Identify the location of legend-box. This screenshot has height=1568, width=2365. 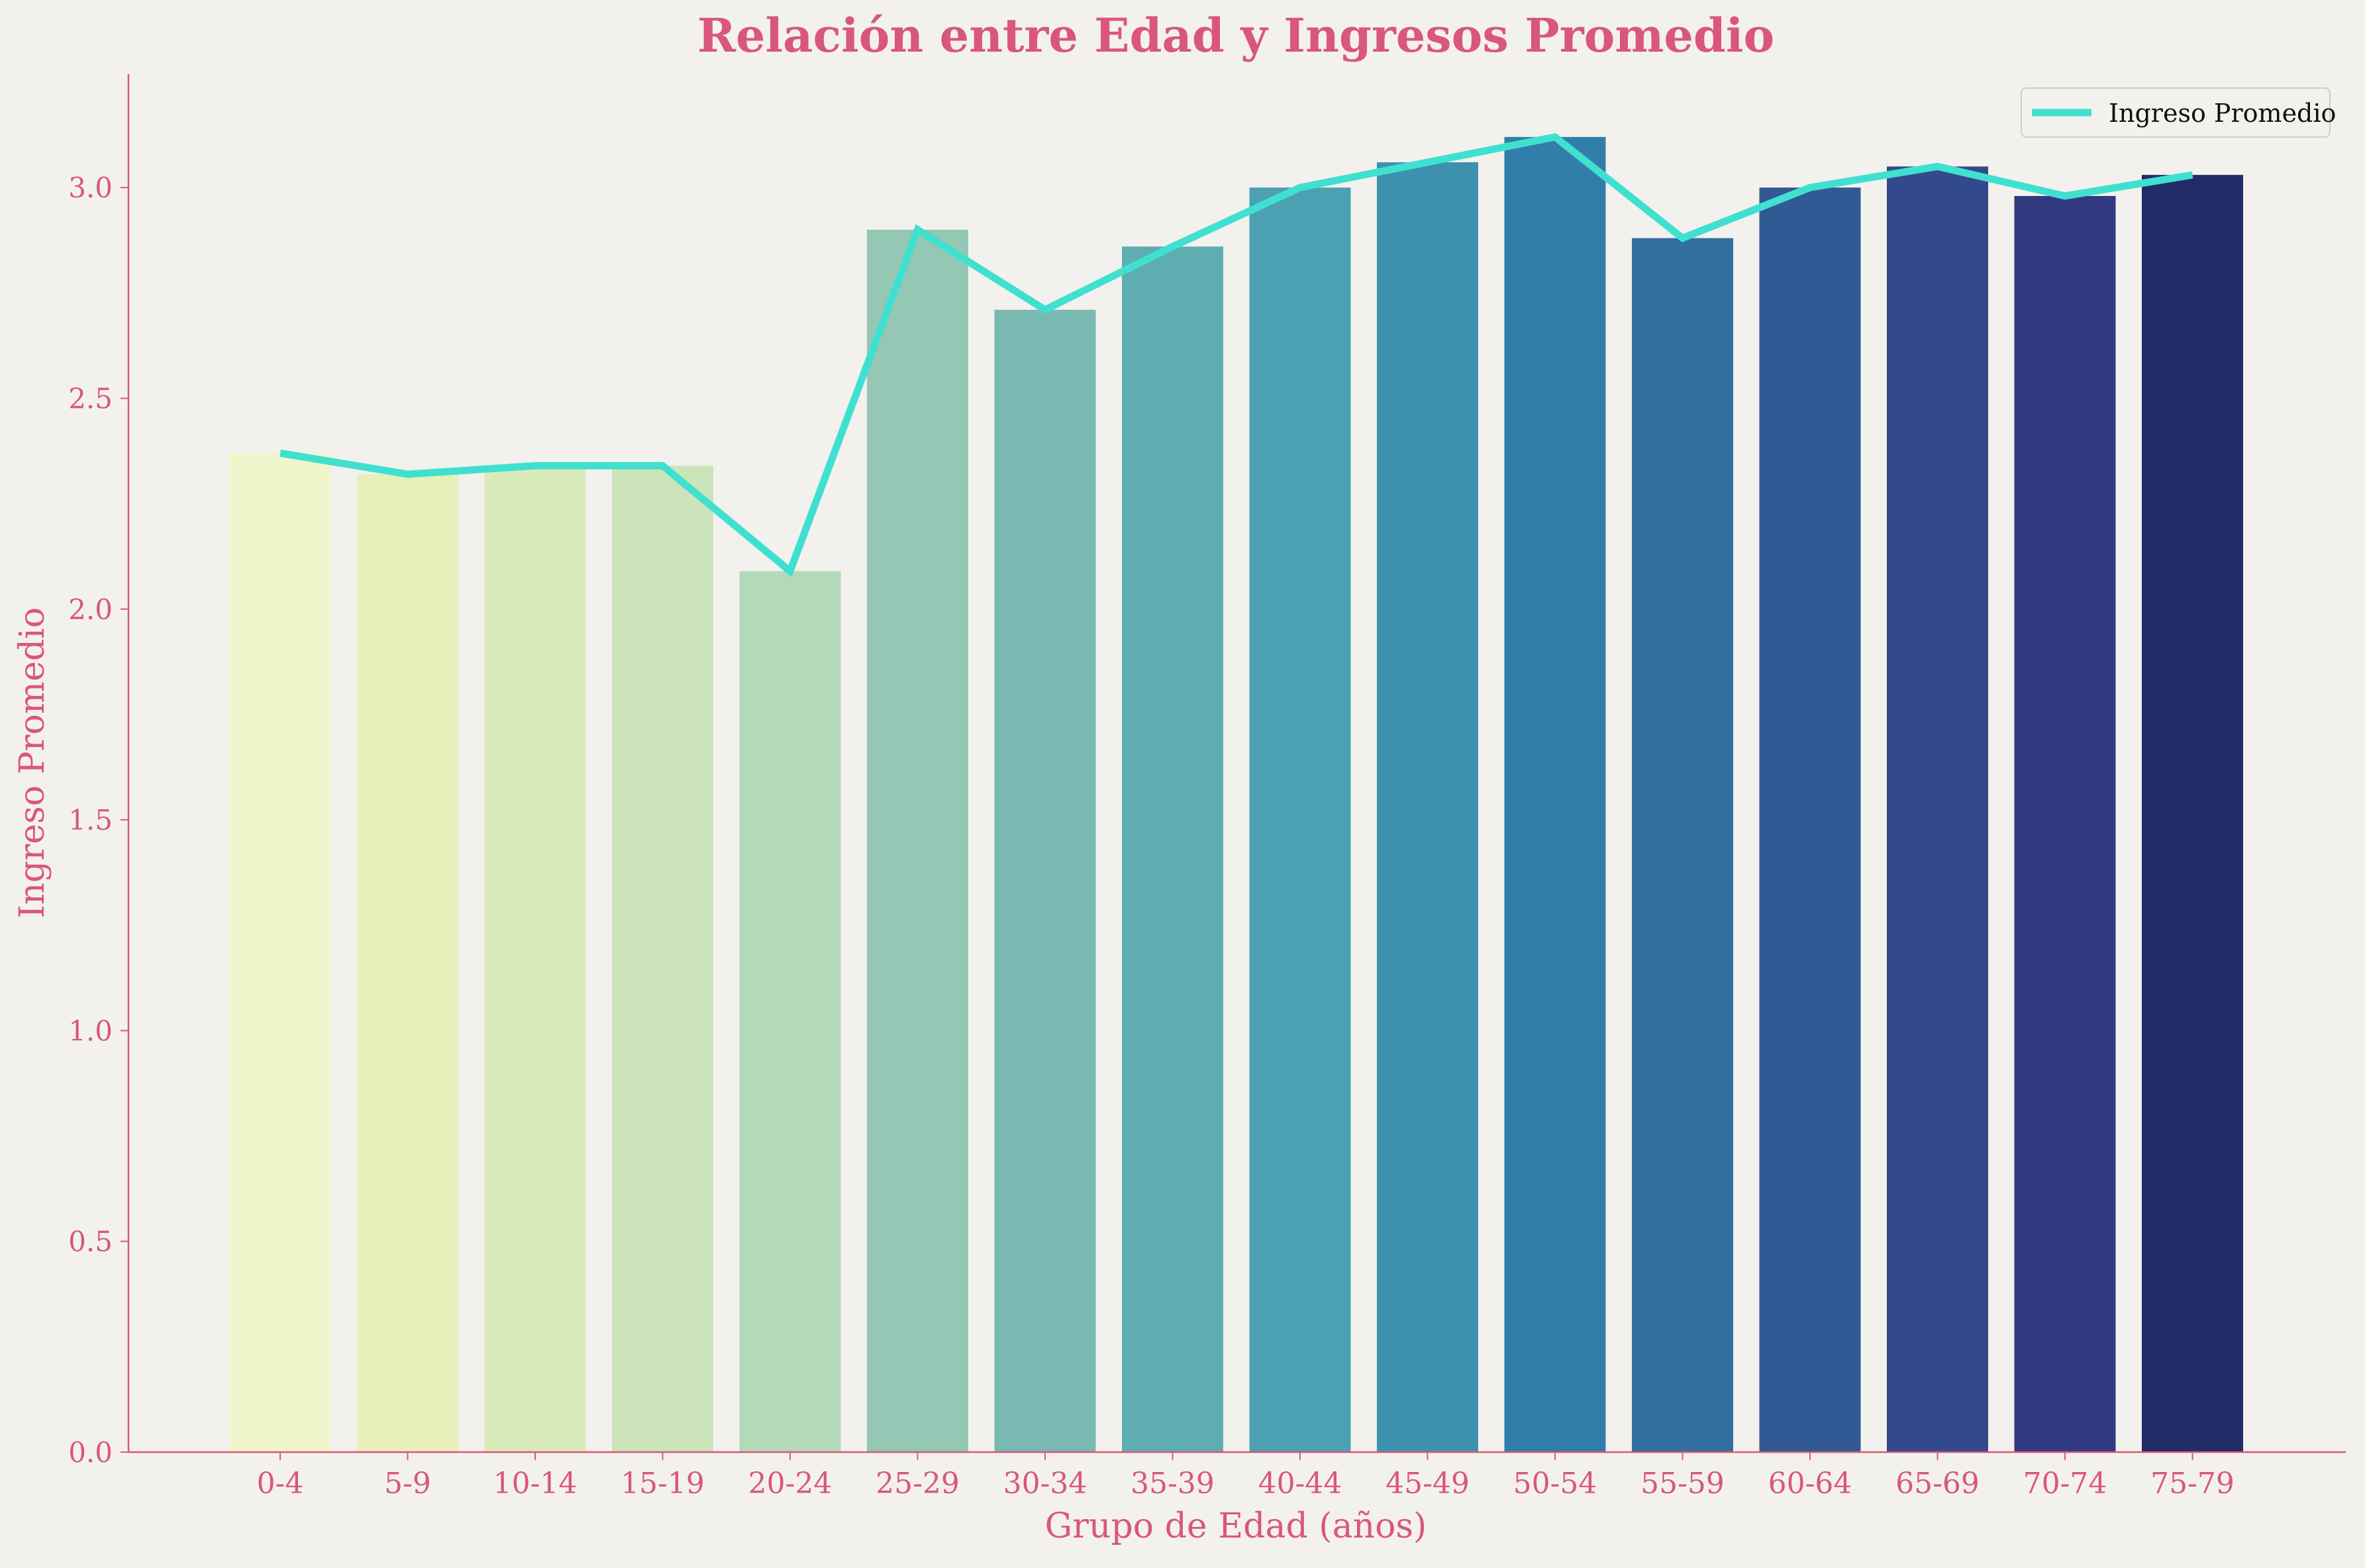
(2176, 112).